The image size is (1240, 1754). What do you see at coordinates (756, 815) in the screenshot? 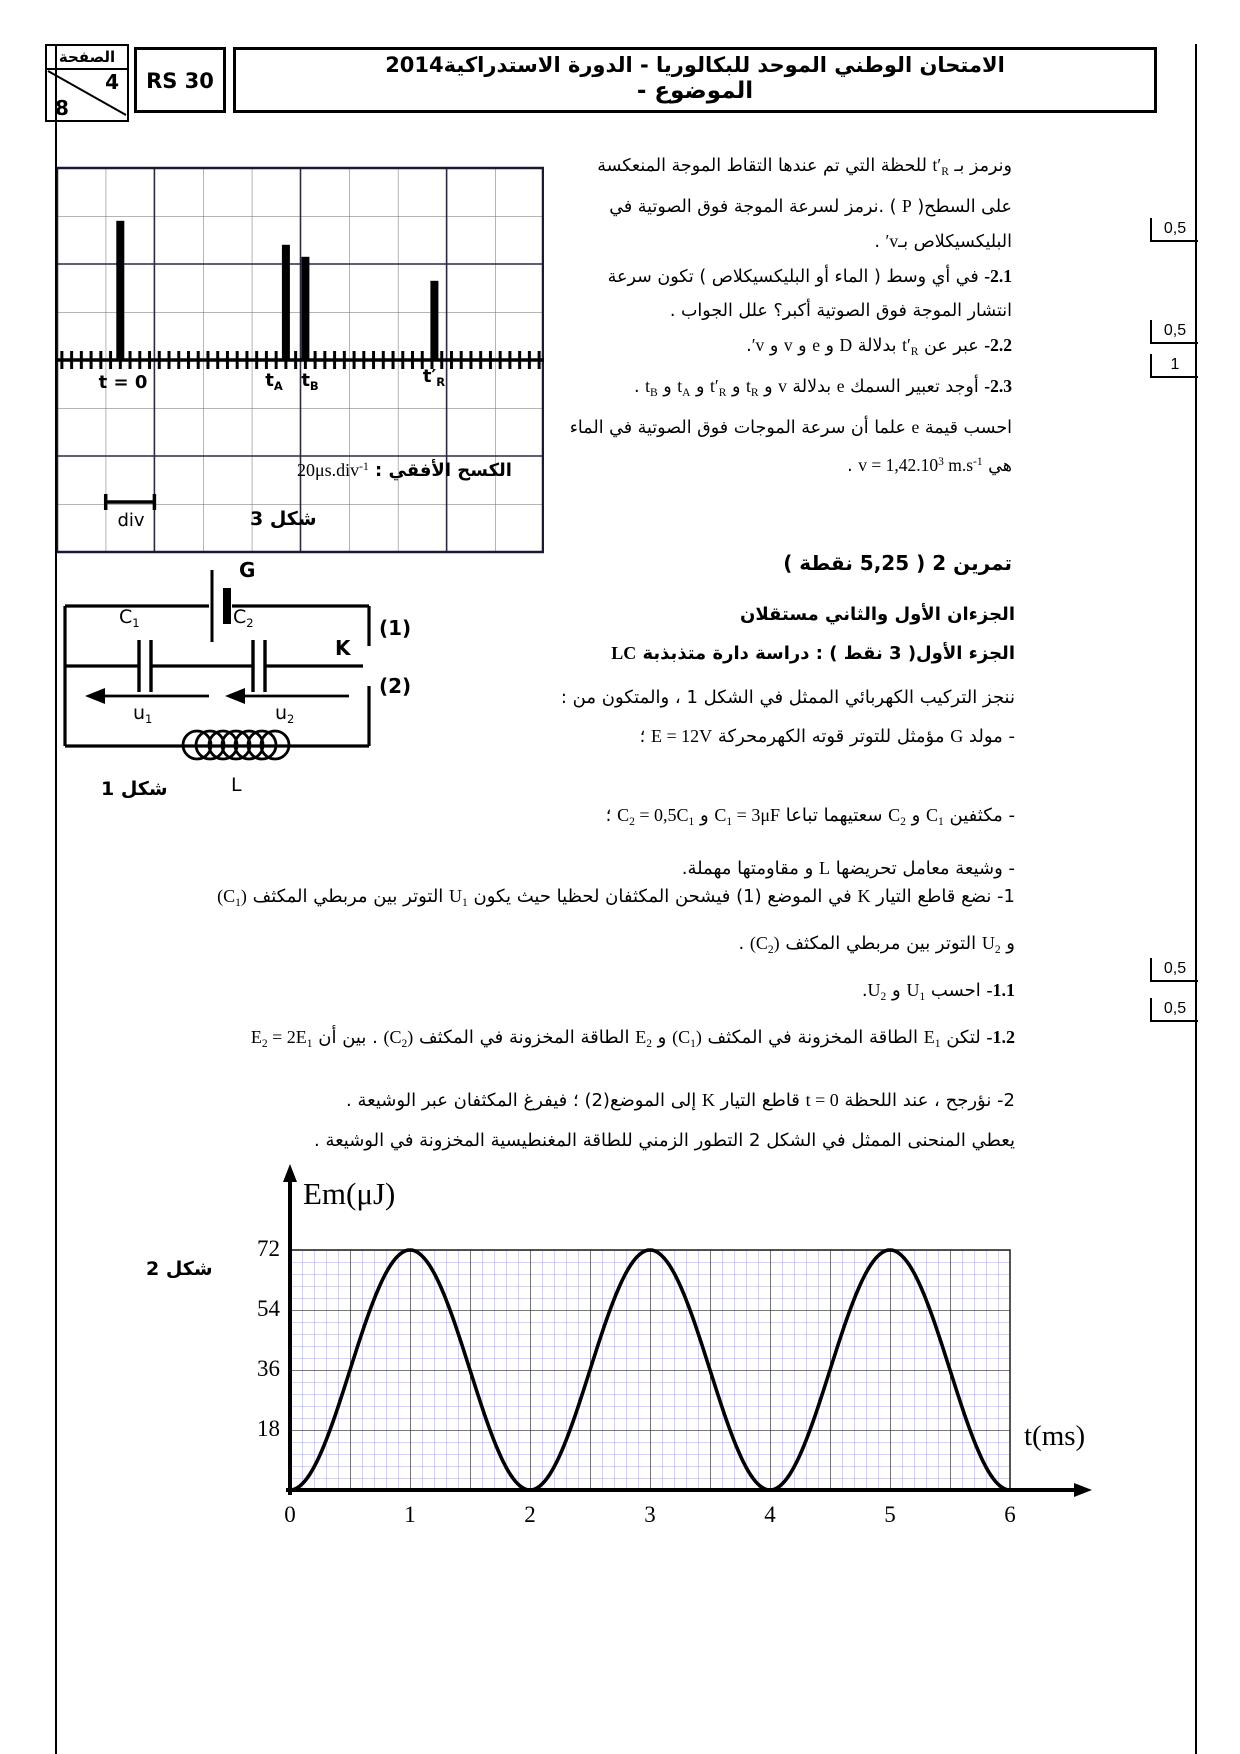
I see `text-segment: = 3μF` at bounding box center [756, 815].